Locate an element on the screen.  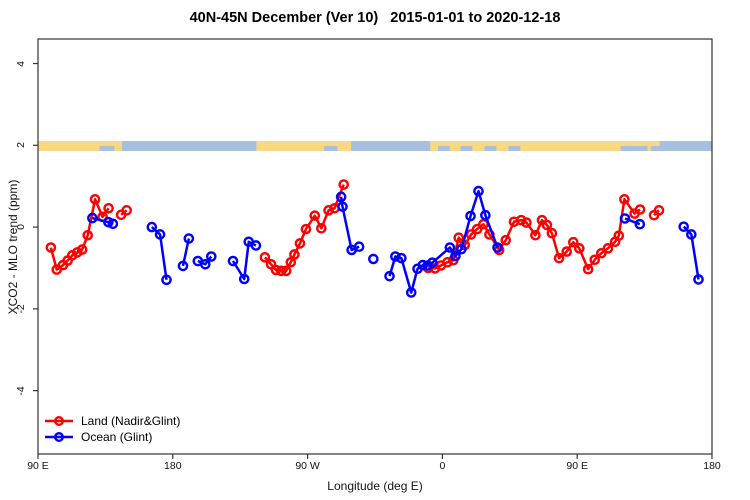
x-axis-label: Longitude (deg E) is located at coordinates (375, 486).